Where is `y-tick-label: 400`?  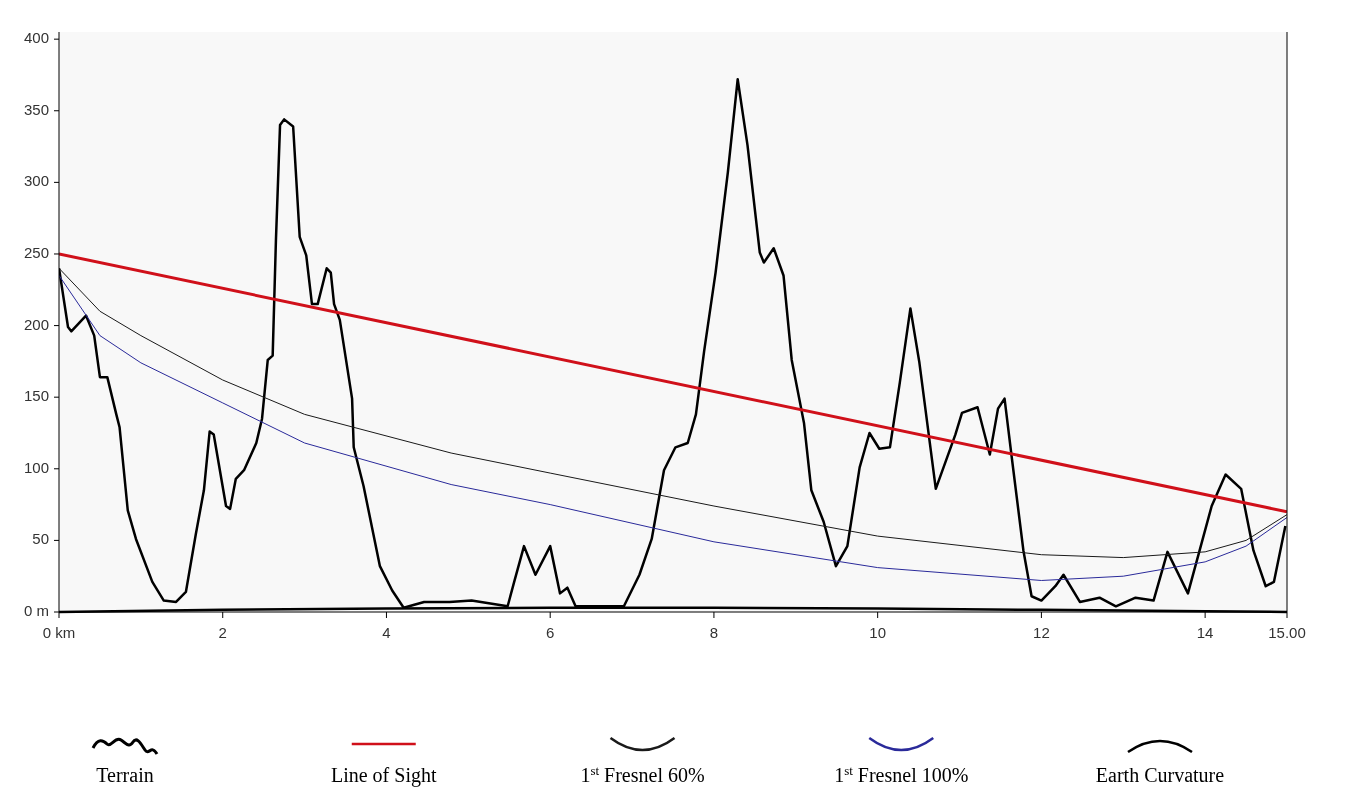
y-tick-label: 400 is located at coordinates (36, 38).